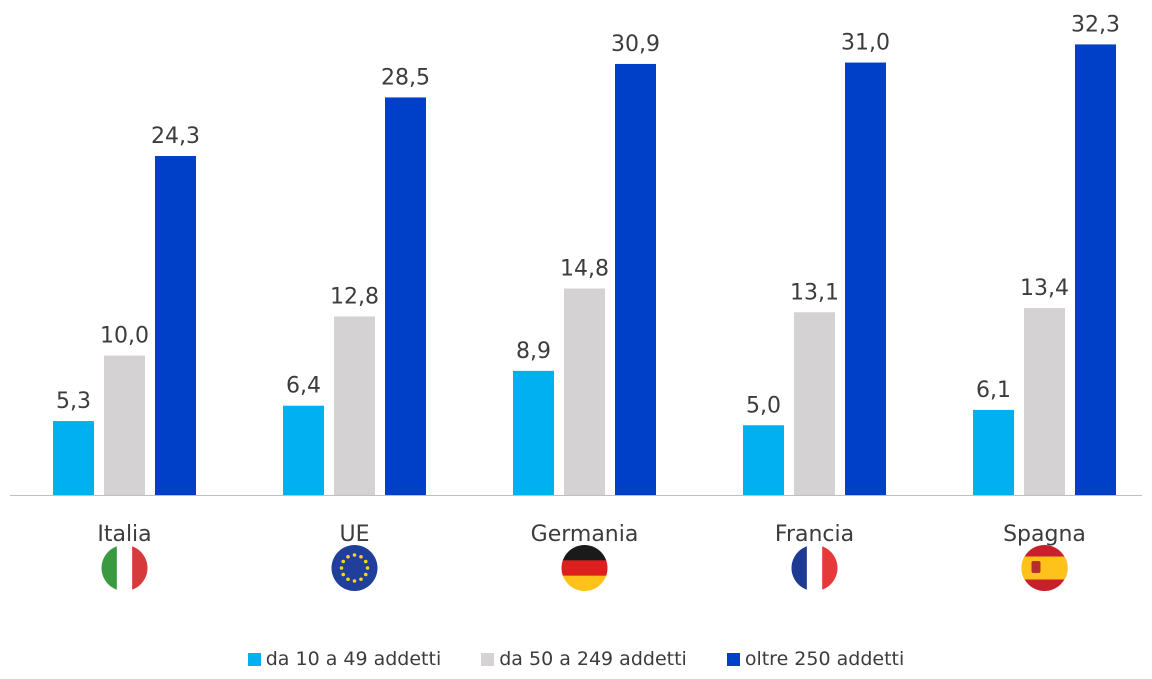 This screenshot has width=1152, height=679. I want to click on data-label: 8,9, so click(533, 351).